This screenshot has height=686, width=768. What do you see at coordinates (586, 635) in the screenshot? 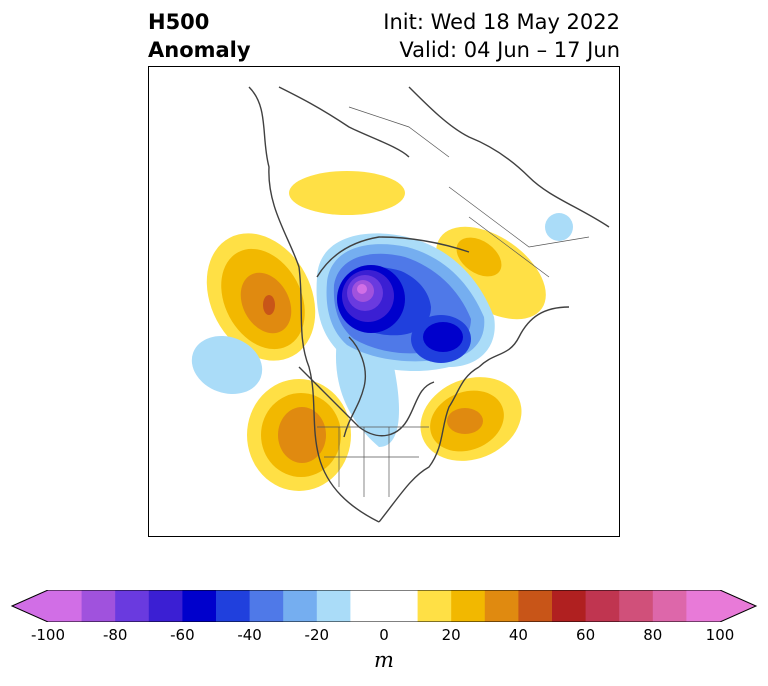
I see `colorbar-tick-label: 60` at bounding box center [586, 635].